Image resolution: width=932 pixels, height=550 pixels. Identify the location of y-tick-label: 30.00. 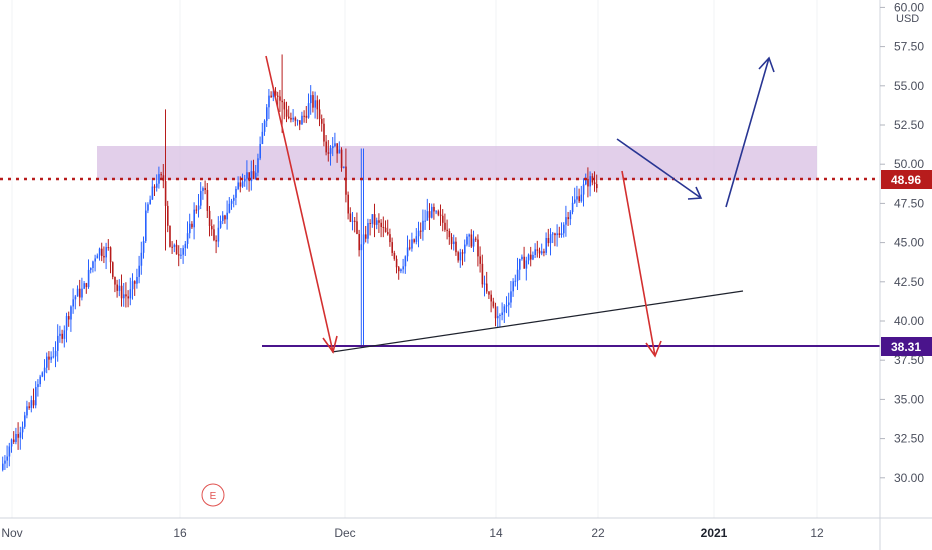
(909, 478).